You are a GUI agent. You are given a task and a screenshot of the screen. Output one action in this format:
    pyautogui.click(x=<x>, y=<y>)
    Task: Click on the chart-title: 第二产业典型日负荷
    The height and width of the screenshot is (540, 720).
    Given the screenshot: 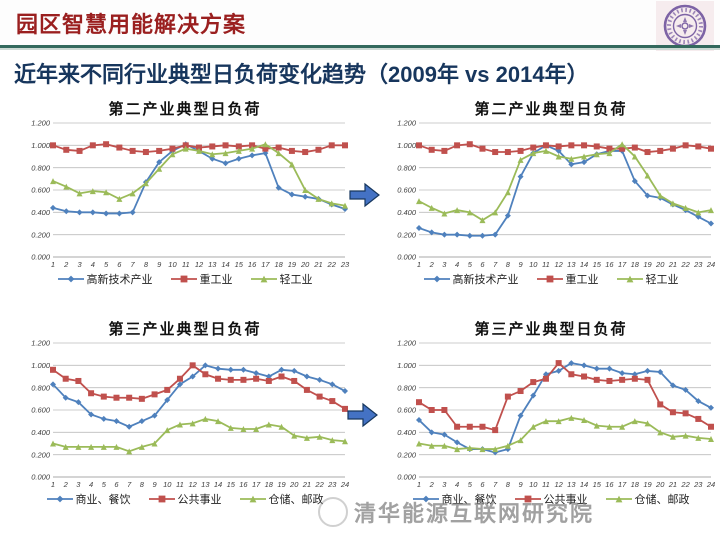 What is the action you would take?
    pyautogui.click(x=551, y=109)
    